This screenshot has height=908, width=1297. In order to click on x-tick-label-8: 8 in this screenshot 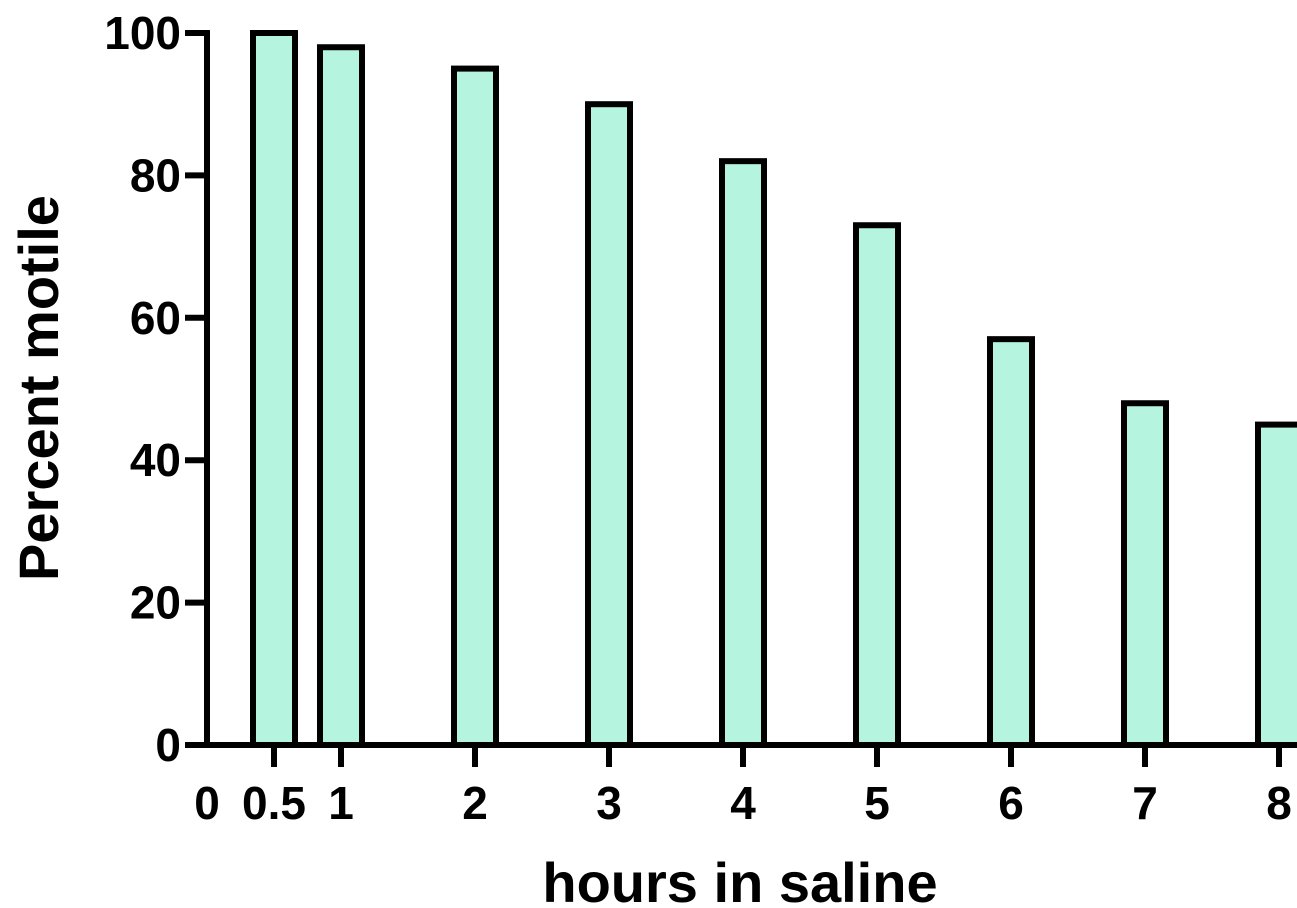, I will do `click(1279, 803)`.